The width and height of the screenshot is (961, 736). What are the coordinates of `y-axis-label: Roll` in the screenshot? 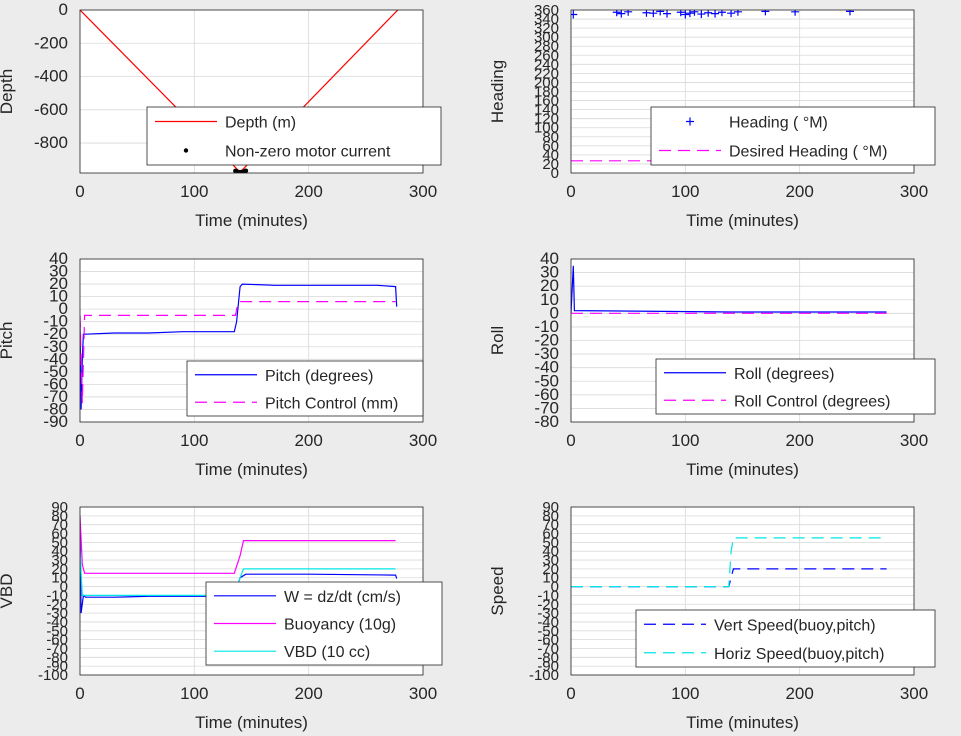 It's located at (497, 340).